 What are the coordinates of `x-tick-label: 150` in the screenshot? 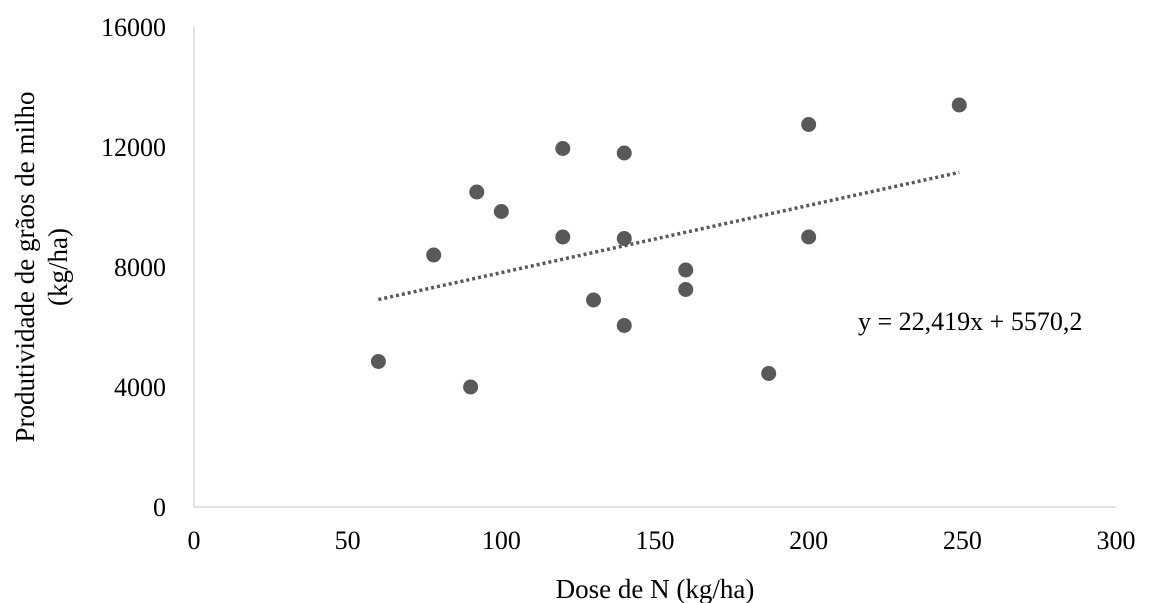 It's located at (655, 540).